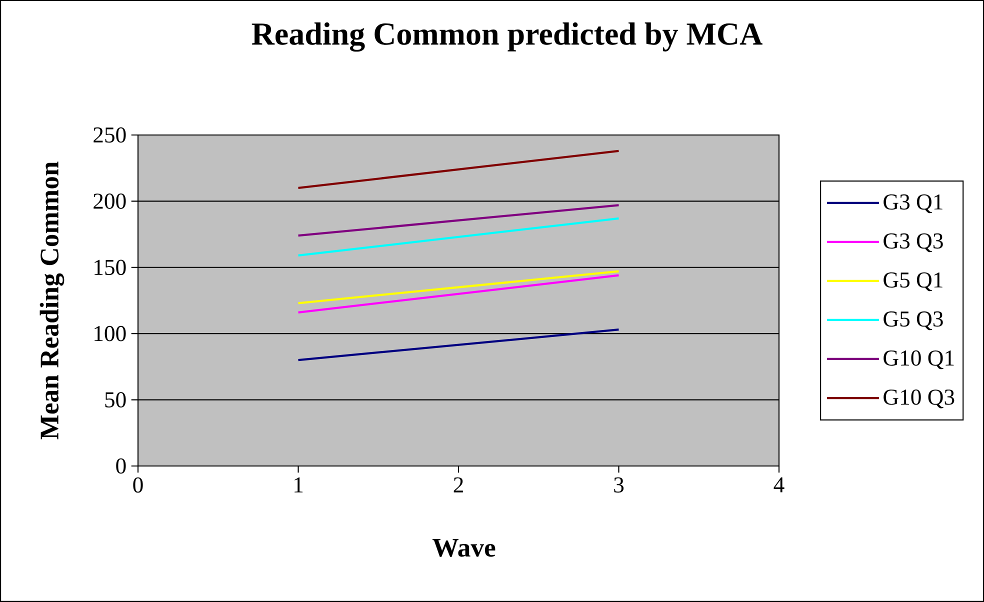  I want to click on y-tick-label: 200, so click(110, 201).